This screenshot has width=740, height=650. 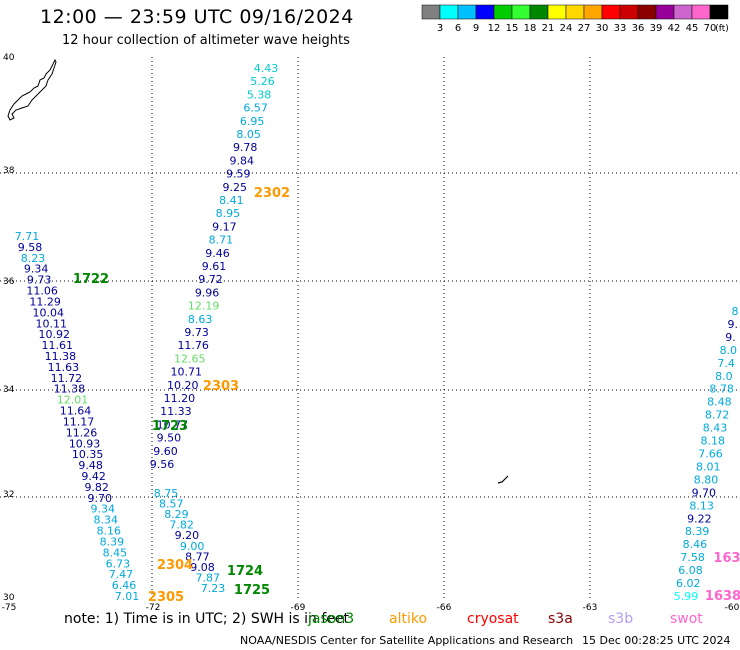 I want to click on lat-label: 32, so click(x=8, y=495).